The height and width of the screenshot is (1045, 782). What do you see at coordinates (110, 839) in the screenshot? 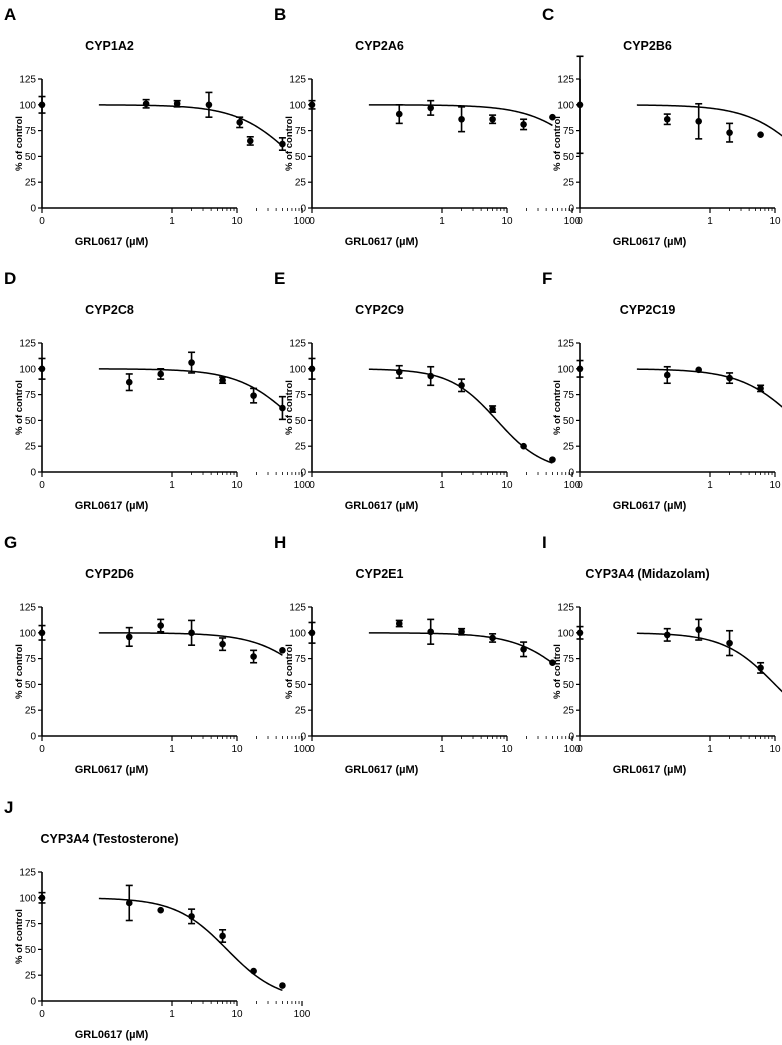
I see `chart-title: CYP3A4 (Testosterone)` at bounding box center [110, 839].